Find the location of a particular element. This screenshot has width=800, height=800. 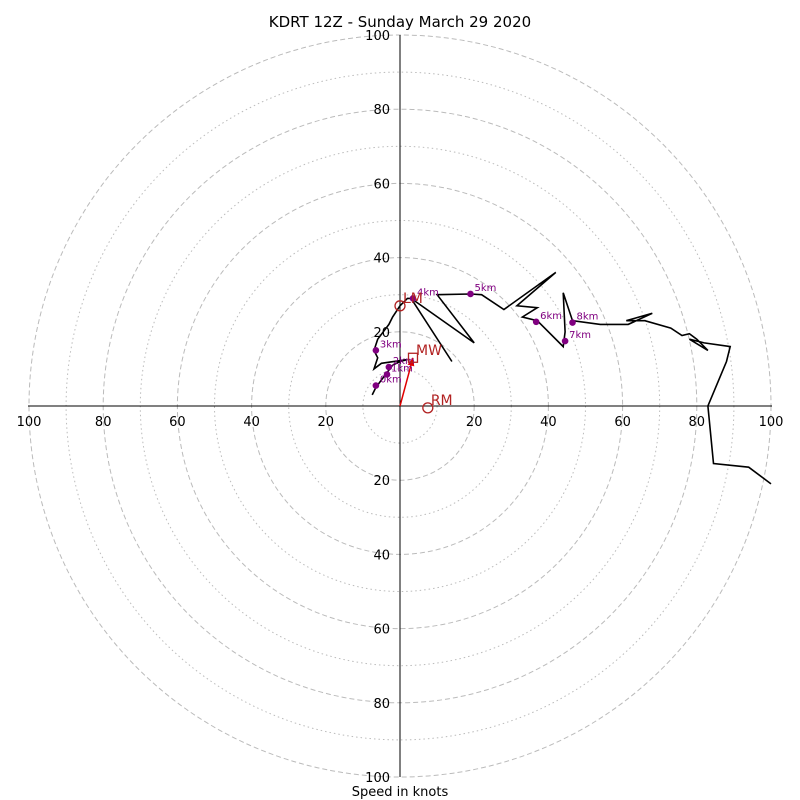

height-marker-label: 2km is located at coordinates (404, 361).